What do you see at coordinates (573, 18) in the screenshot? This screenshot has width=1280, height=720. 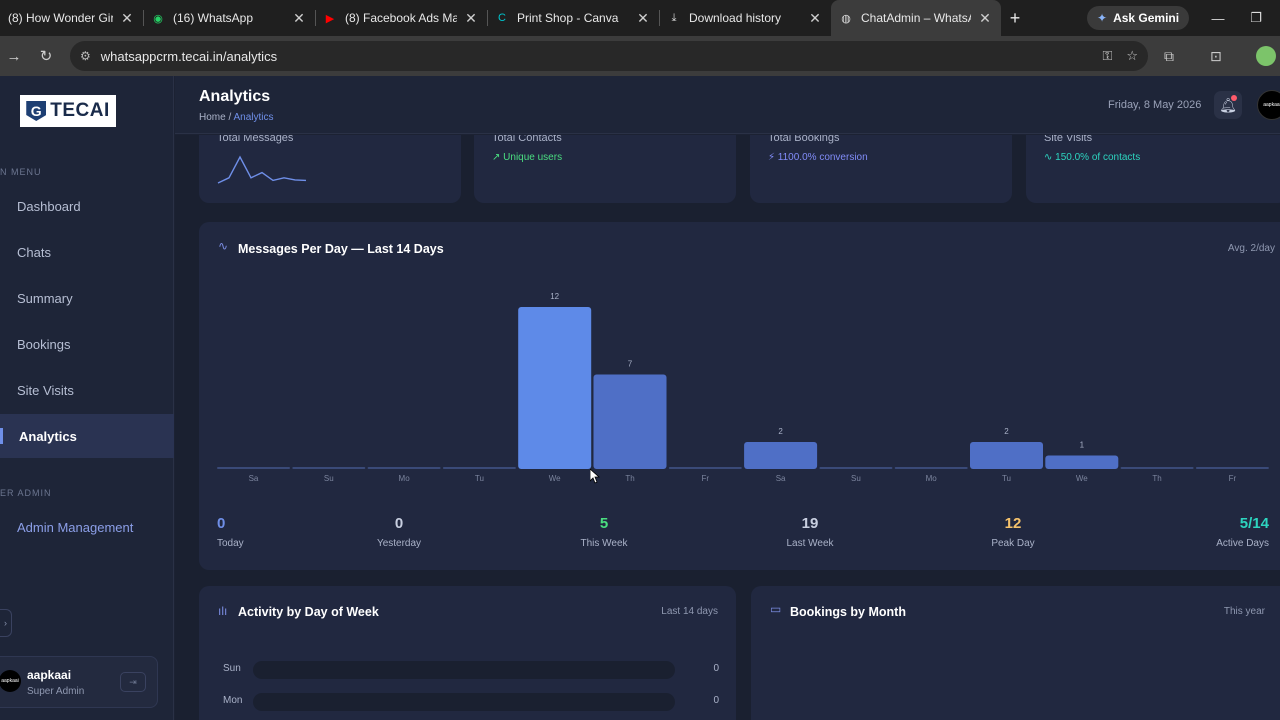 I see `browser-tab: C Print Shop - Canva ✕` at bounding box center [573, 18].